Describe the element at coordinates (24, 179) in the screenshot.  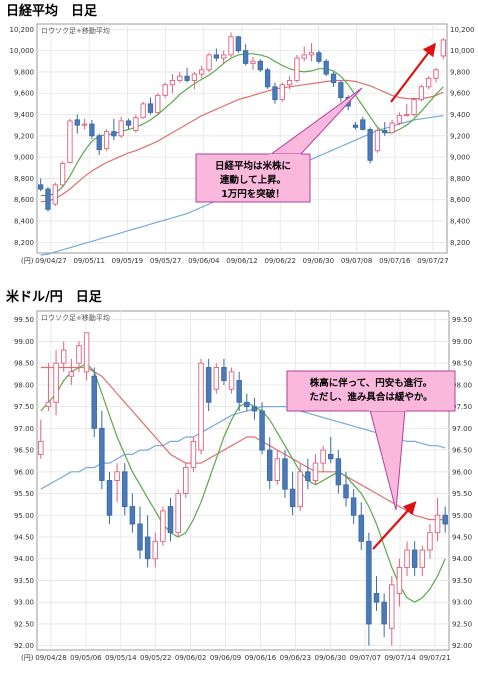
I see `nikkei-ytick-left: 8,800` at that location.